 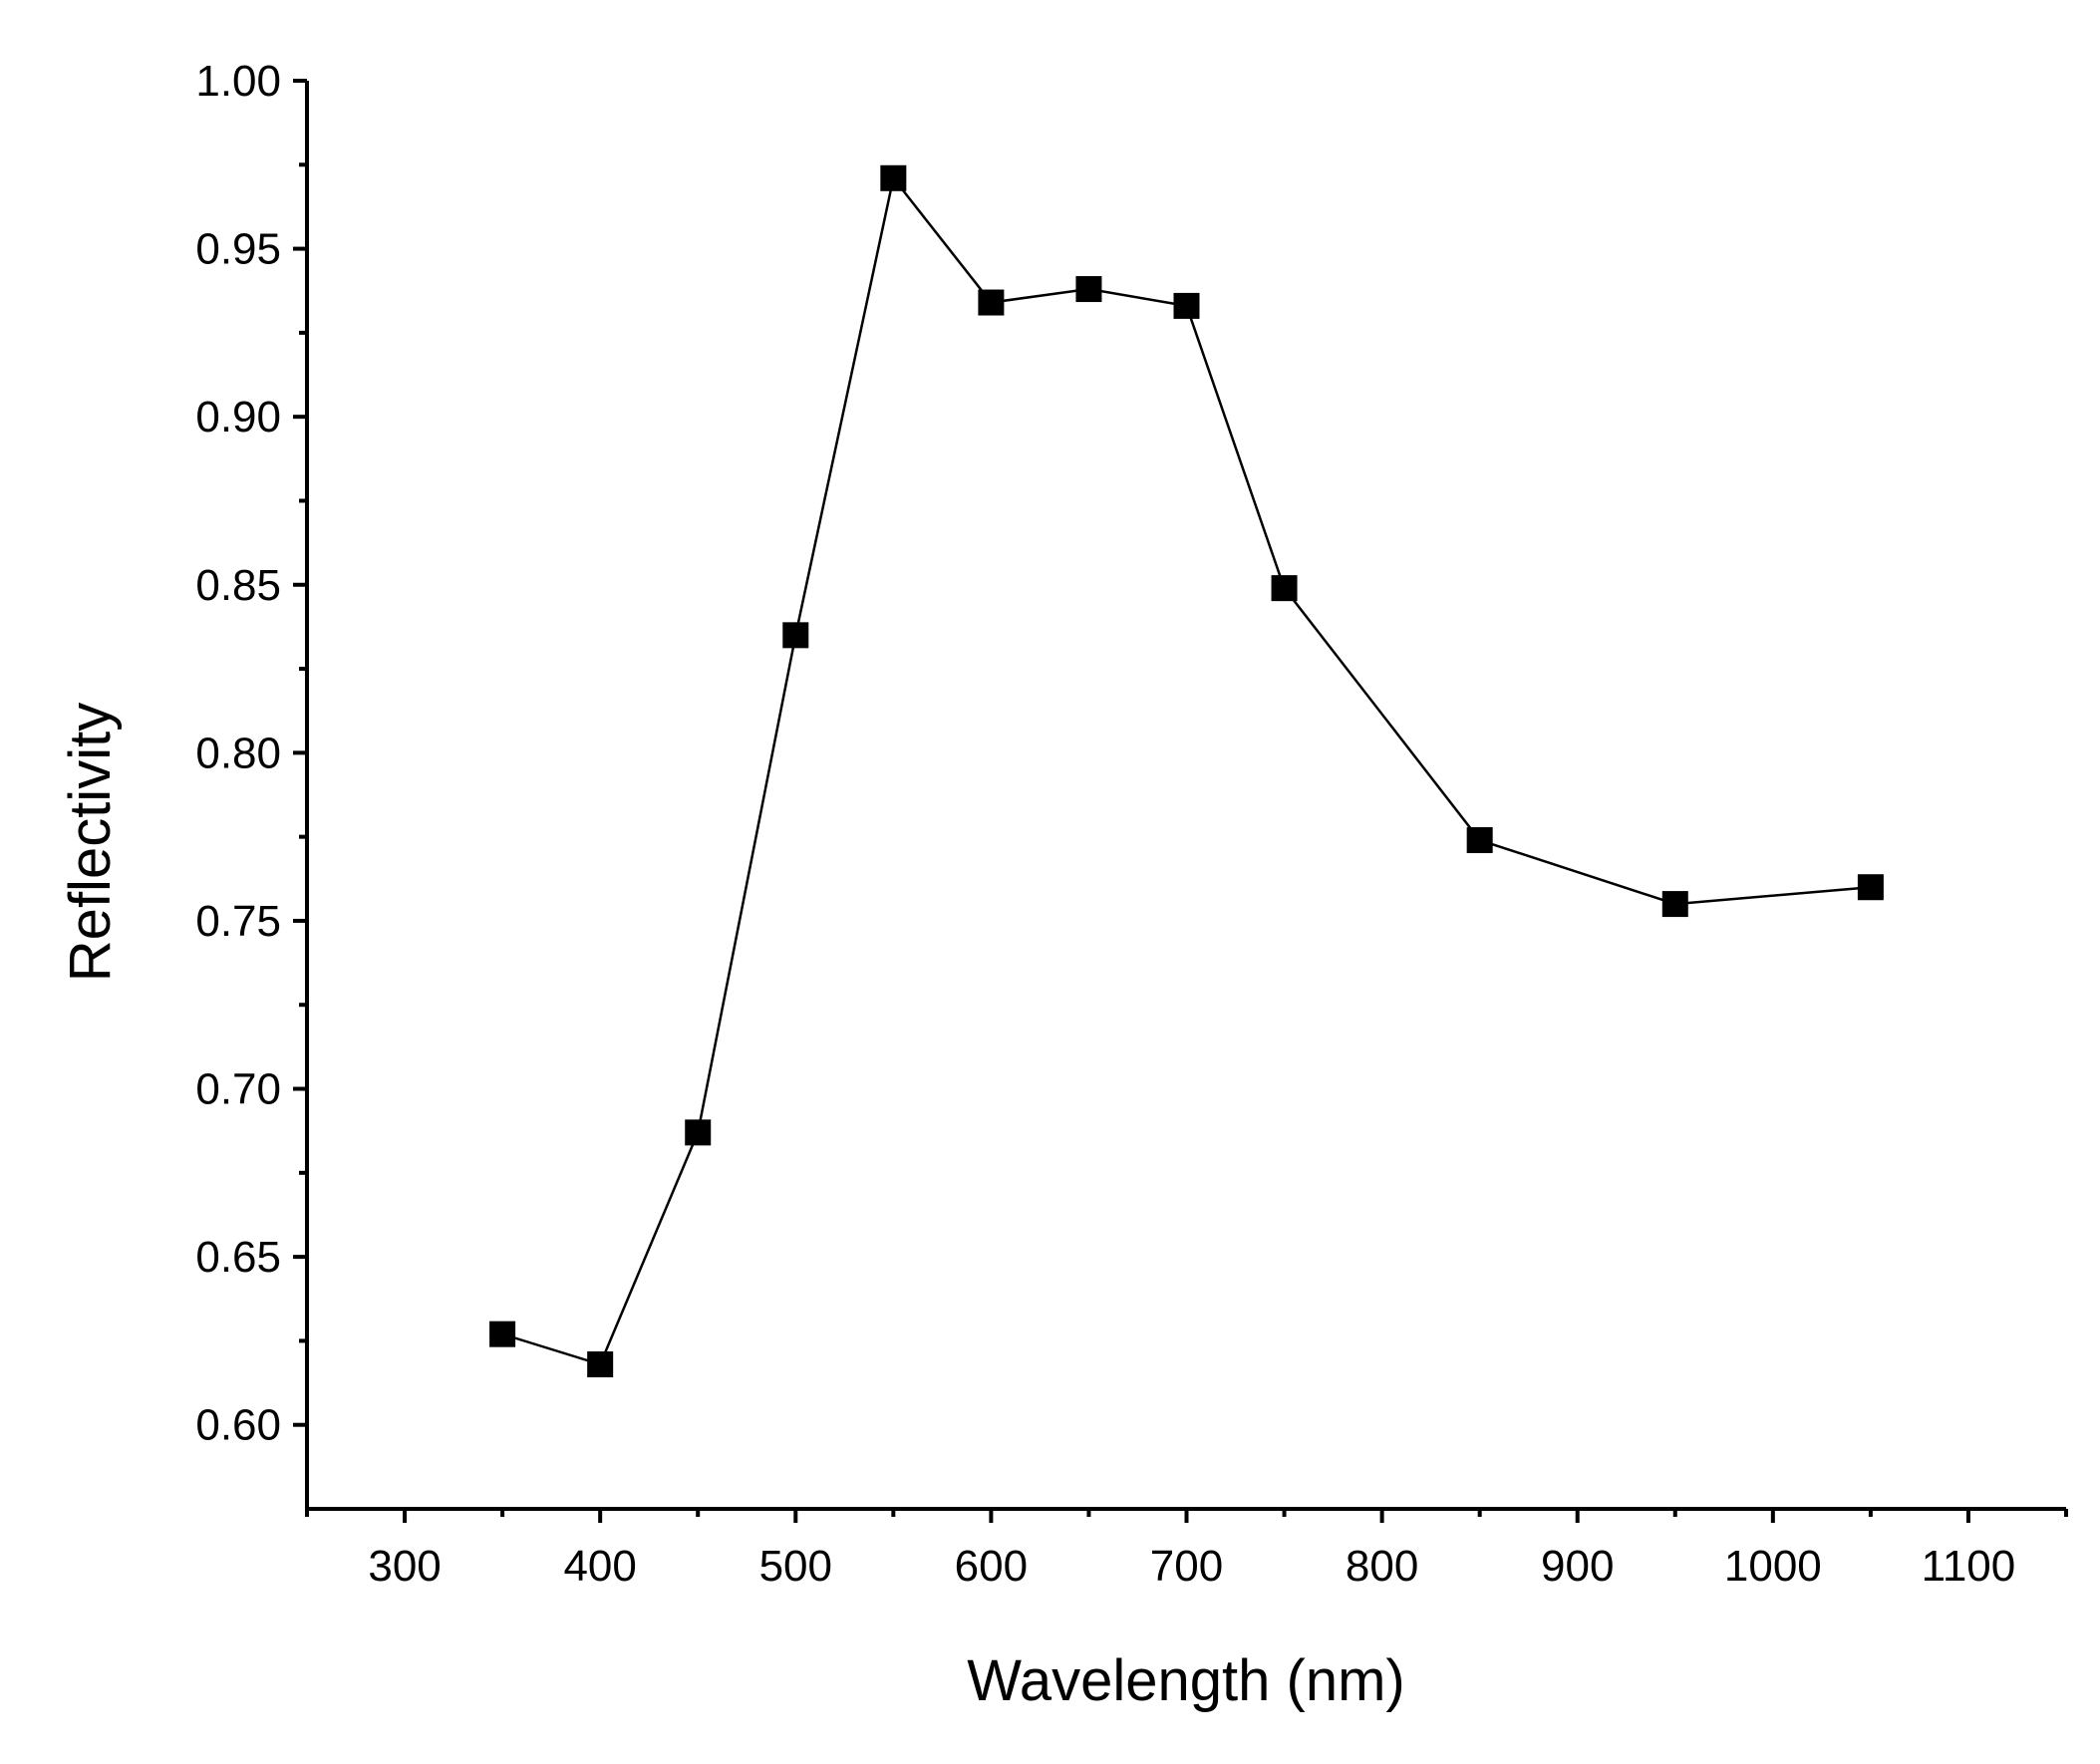 What do you see at coordinates (238, 81) in the screenshot?
I see `y-tick-label: 1.00` at bounding box center [238, 81].